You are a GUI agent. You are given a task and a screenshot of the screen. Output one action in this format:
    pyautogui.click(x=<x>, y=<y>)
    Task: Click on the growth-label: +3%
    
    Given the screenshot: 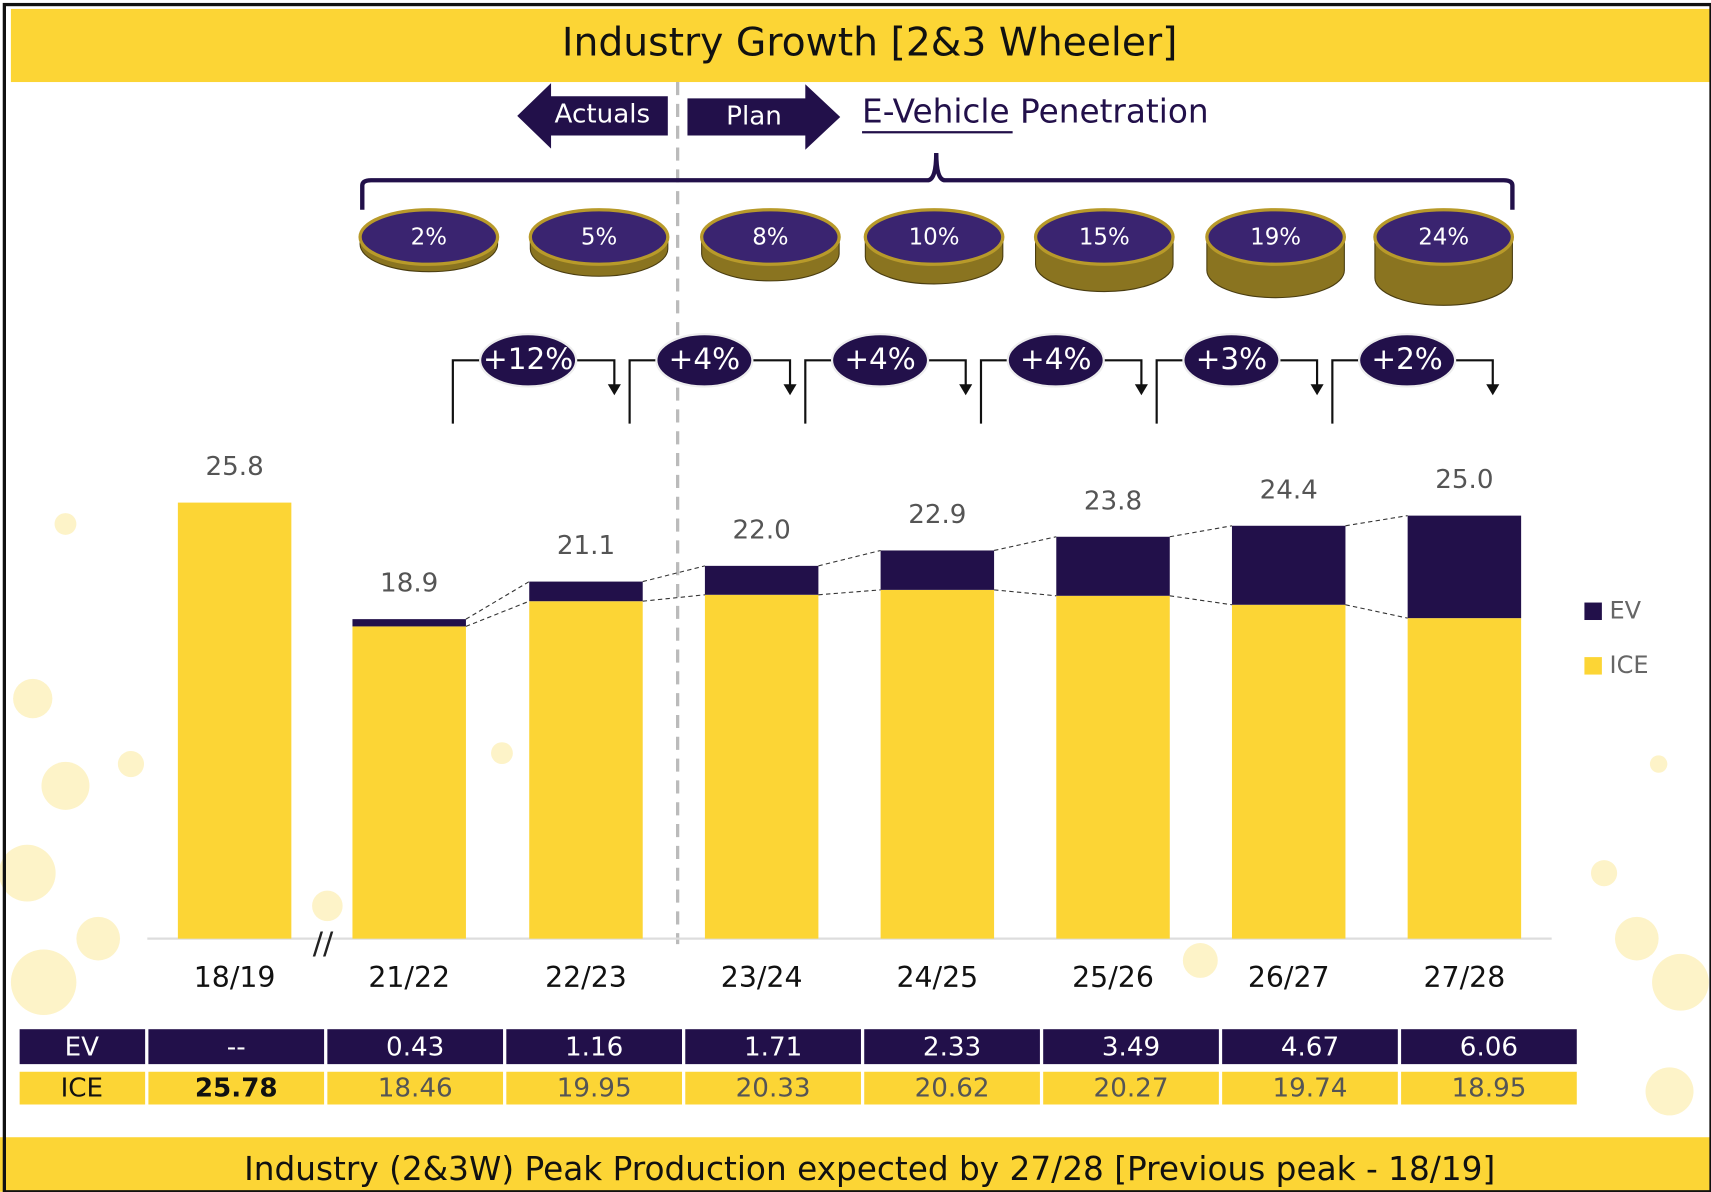 What is the action you would take?
    pyautogui.click(x=1231, y=359)
    